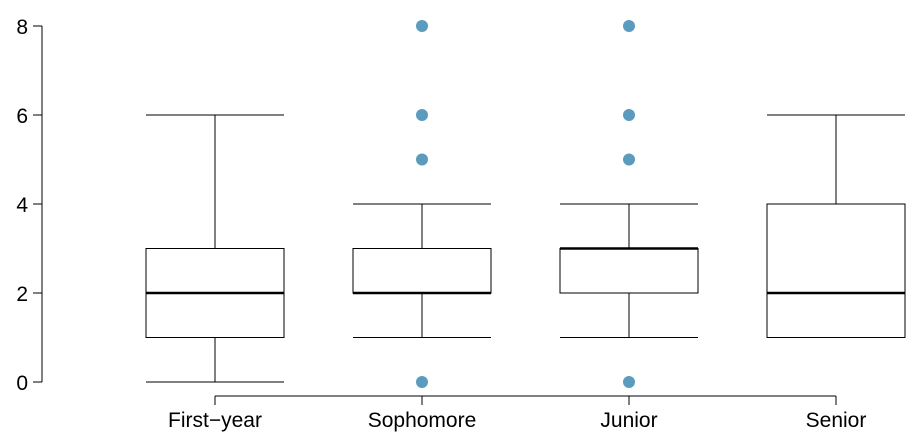 This screenshot has height=438, width=923. What do you see at coordinates (517, 413) in the screenshot?
I see `x-axis: First−year Sophomore Junior Senior` at bounding box center [517, 413].